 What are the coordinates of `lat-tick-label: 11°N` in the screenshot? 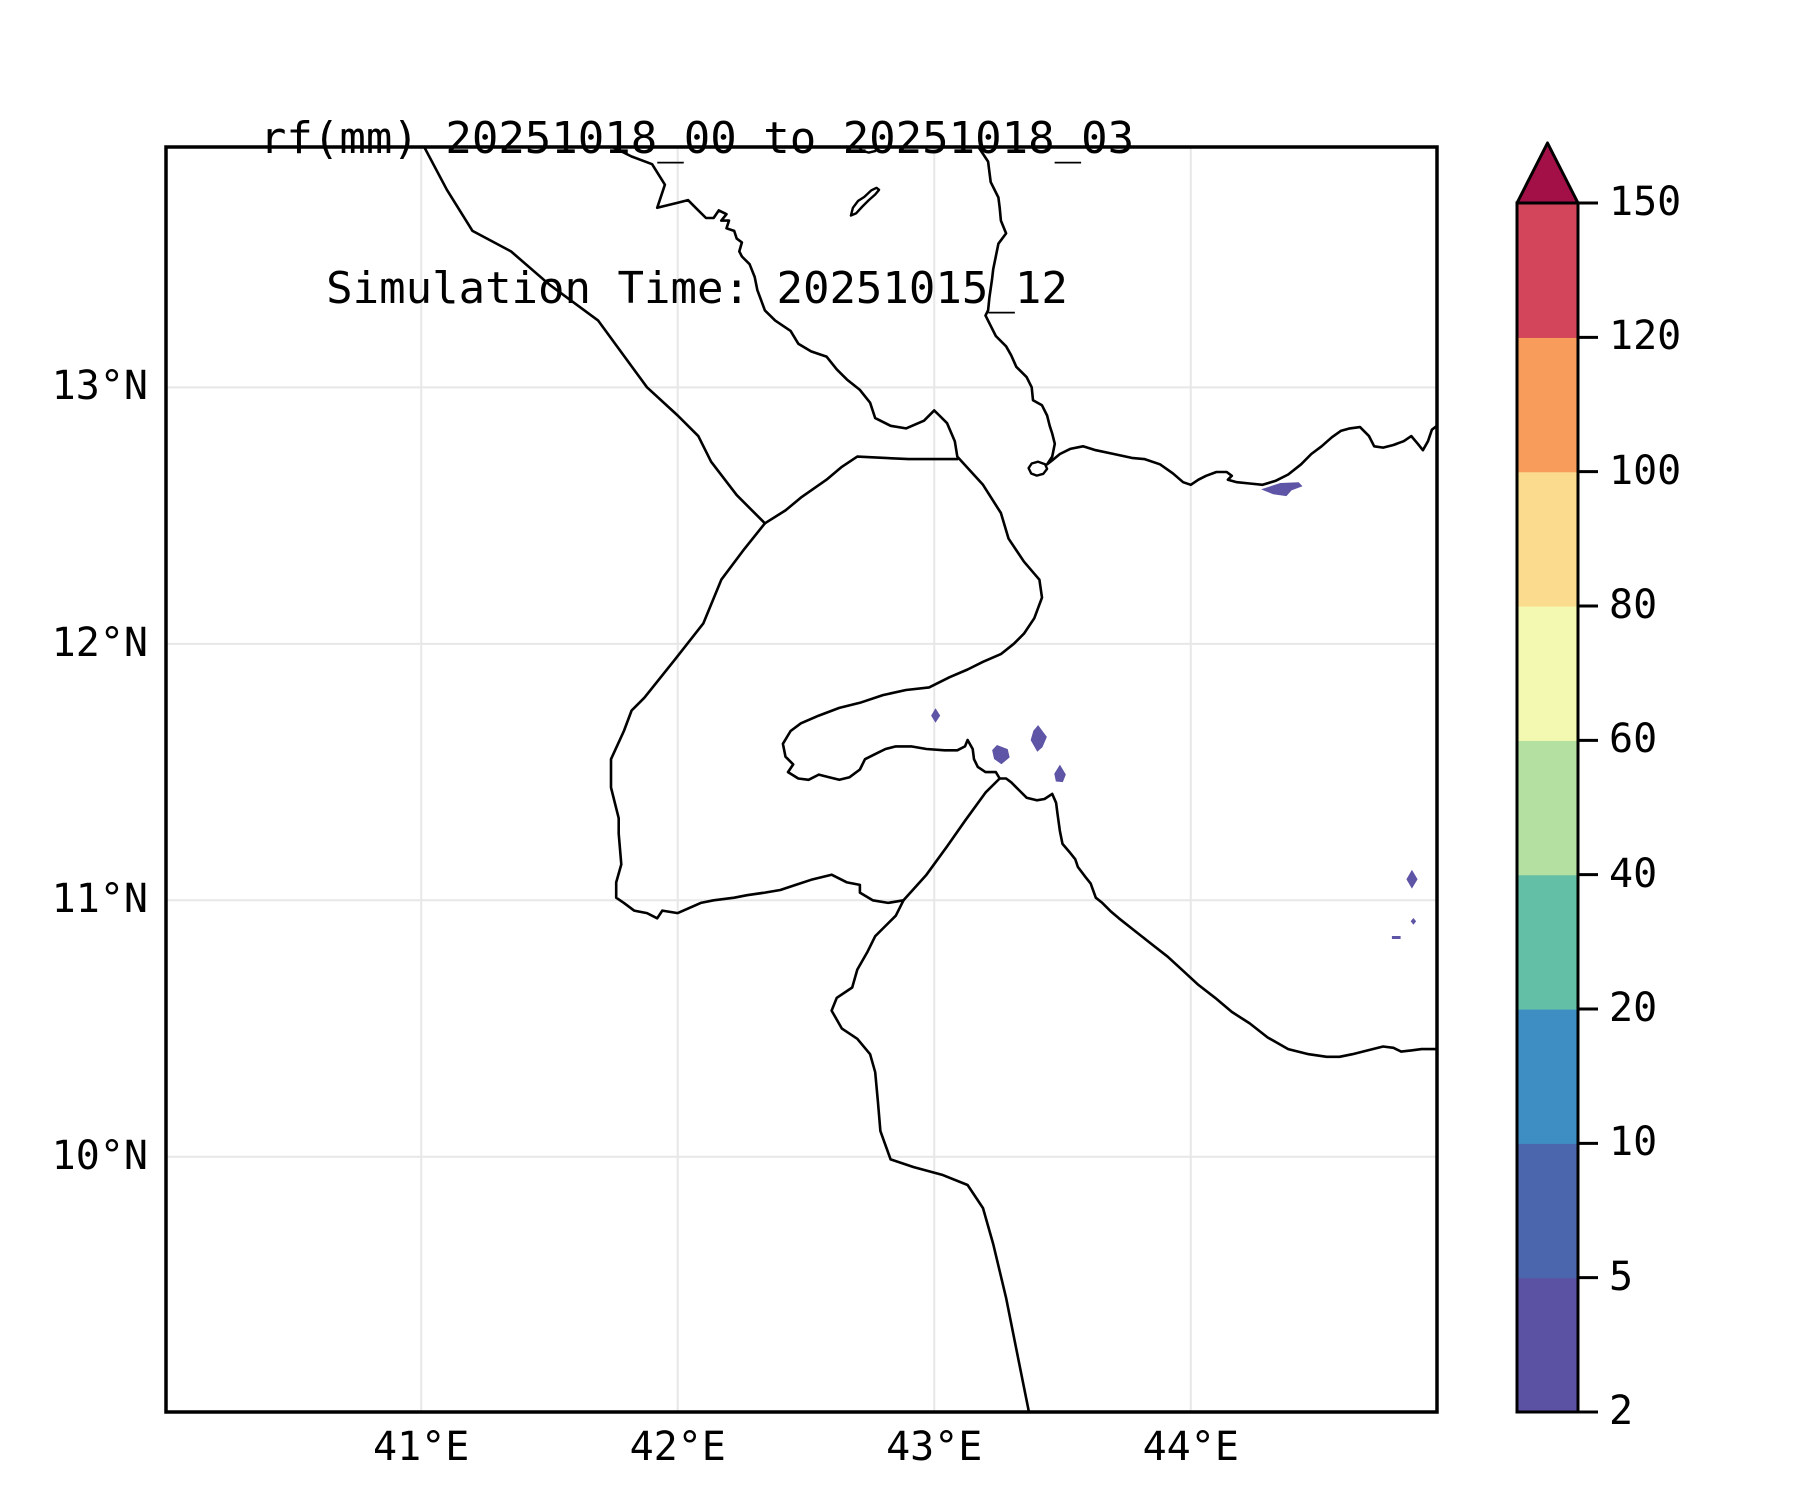 It's located at (99, 899).